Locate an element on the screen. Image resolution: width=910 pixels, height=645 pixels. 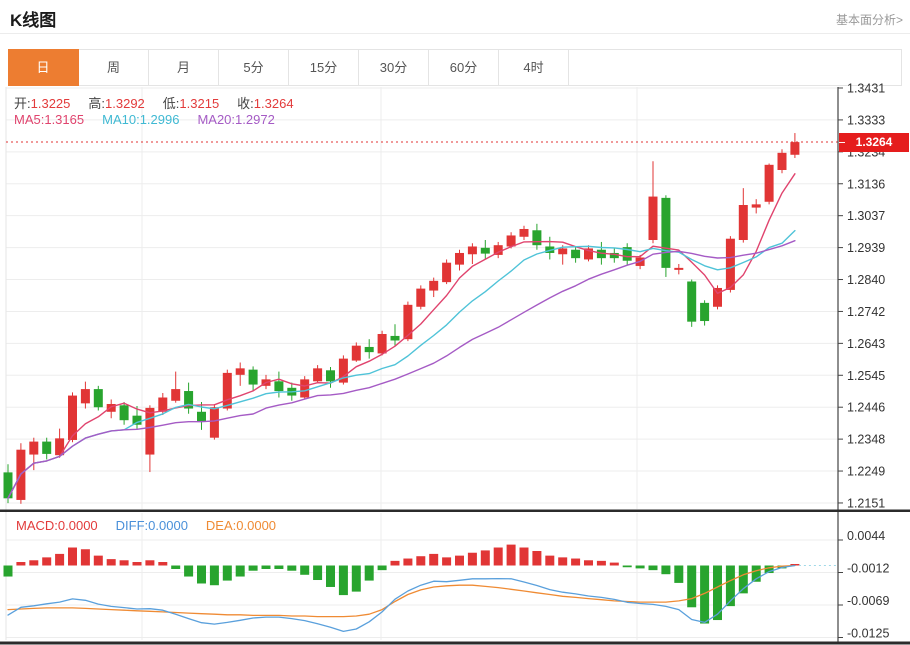
tab-15分: 15分 is located at coordinates (324, 67).